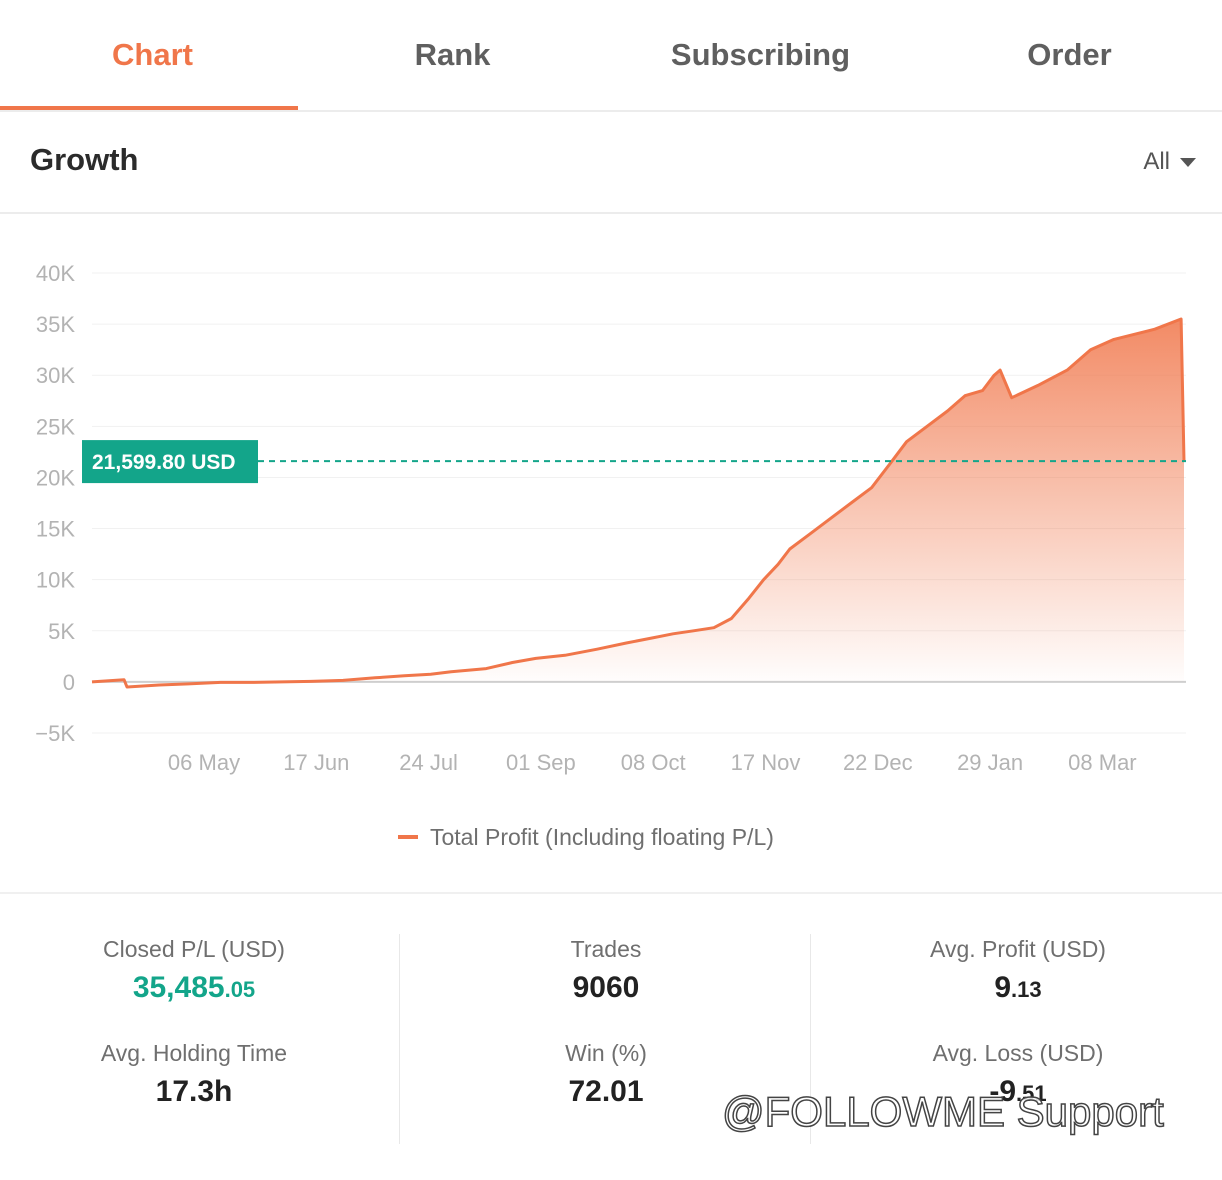 The image size is (1222, 1180). Describe the element at coordinates (611, 163) in the screenshot. I see `growth-header: Growth All` at that location.